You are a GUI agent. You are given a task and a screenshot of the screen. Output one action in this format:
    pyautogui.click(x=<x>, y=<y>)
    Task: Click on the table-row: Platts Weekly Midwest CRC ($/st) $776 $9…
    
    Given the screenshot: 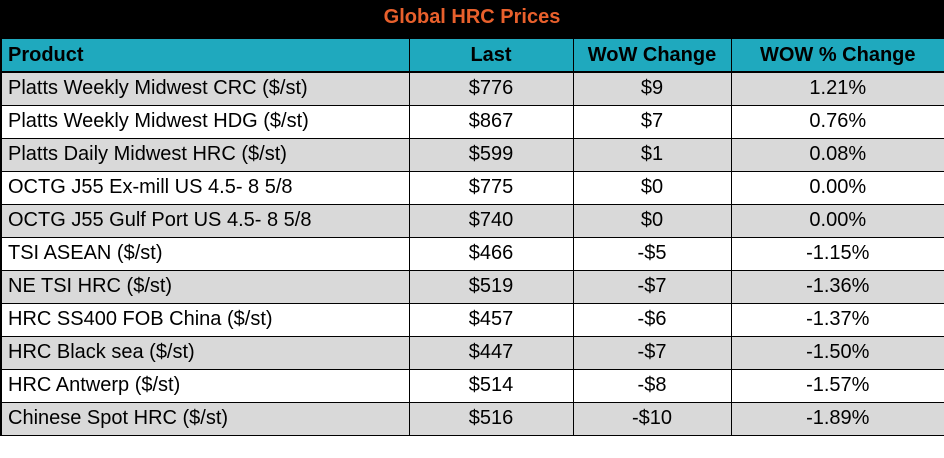 What is the action you would take?
    pyautogui.click(x=472, y=88)
    